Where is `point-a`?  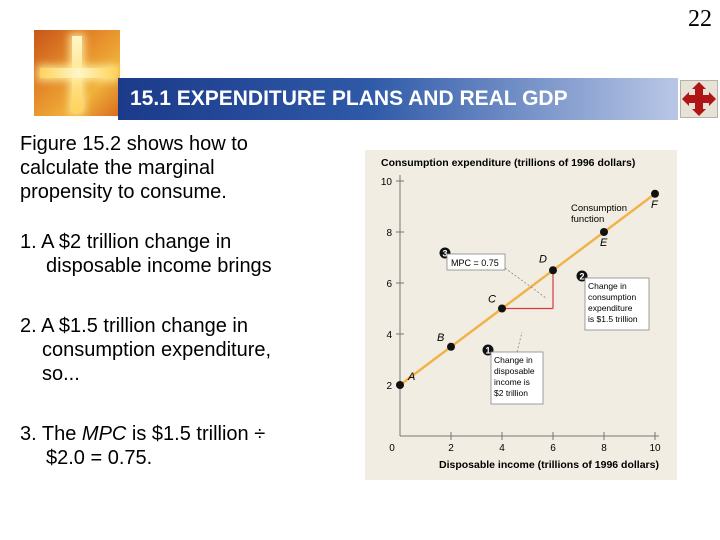
point-a is located at coordinates (400, 385).